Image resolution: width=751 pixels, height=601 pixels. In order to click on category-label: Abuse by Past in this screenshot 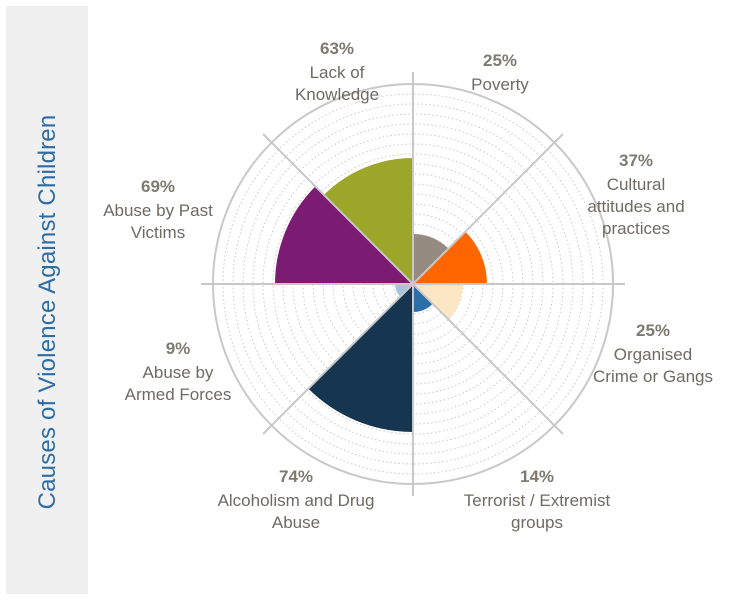, I will do `click(158, 210)`.